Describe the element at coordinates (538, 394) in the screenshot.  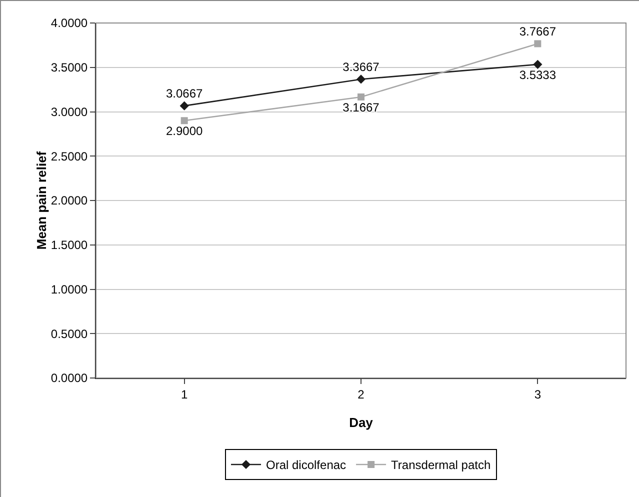
I see `x-tick-label: 3` at that location.